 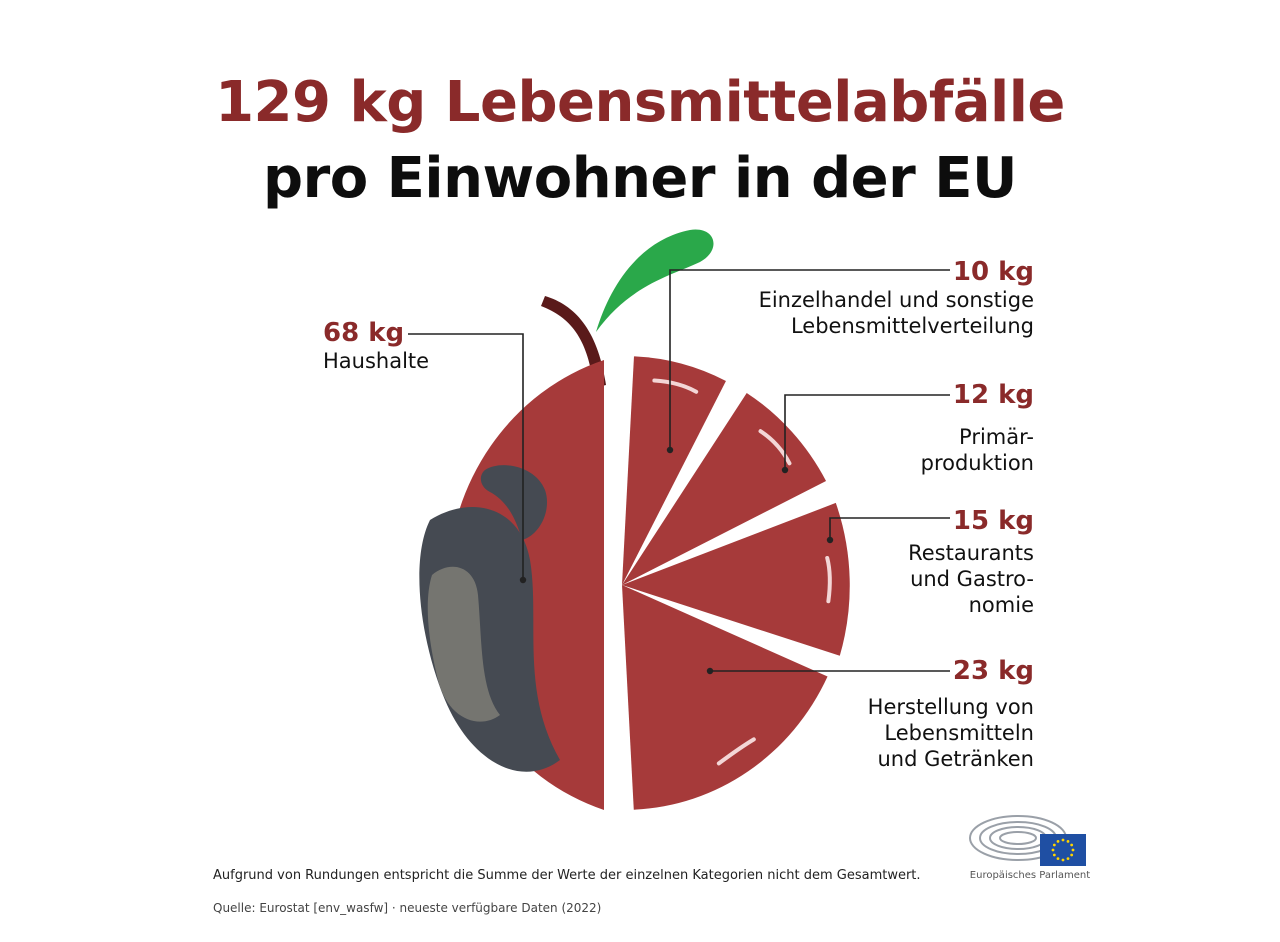 I want to click on logo-text: Europäisches Parlament, so click(x=1030, y=875).